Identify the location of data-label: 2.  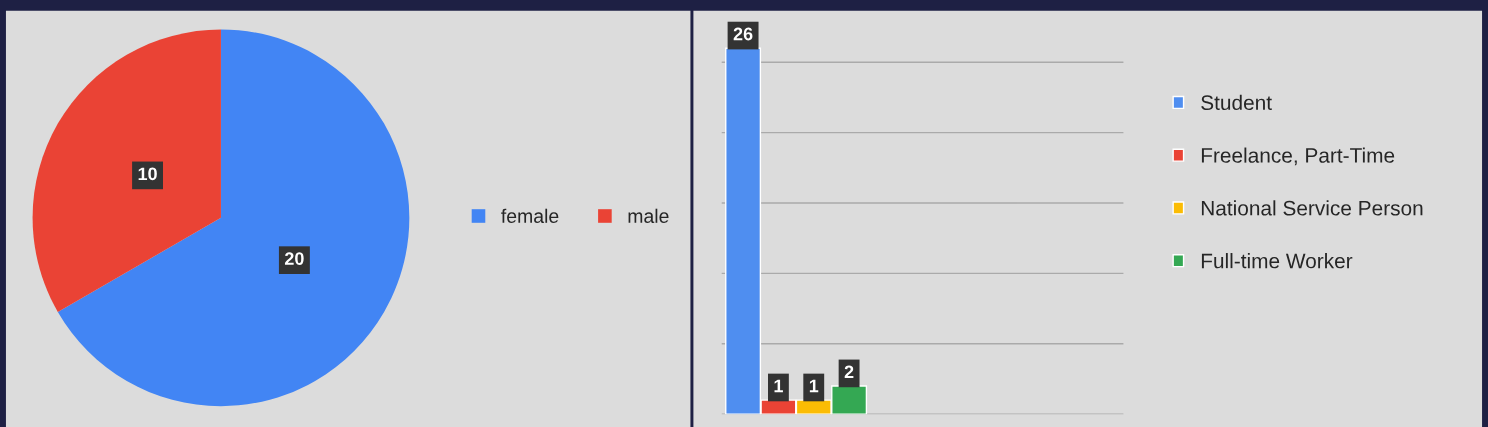
(849, 372).